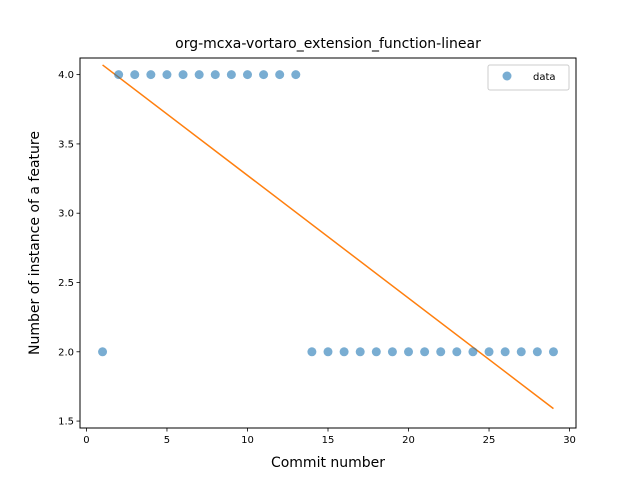 The height and width of the screenshot is (480, 640). What do you see at coordinates (66, 214) in the screenshot?
I see `y-tick-label: 3.0` at bounding box center [66, 214].